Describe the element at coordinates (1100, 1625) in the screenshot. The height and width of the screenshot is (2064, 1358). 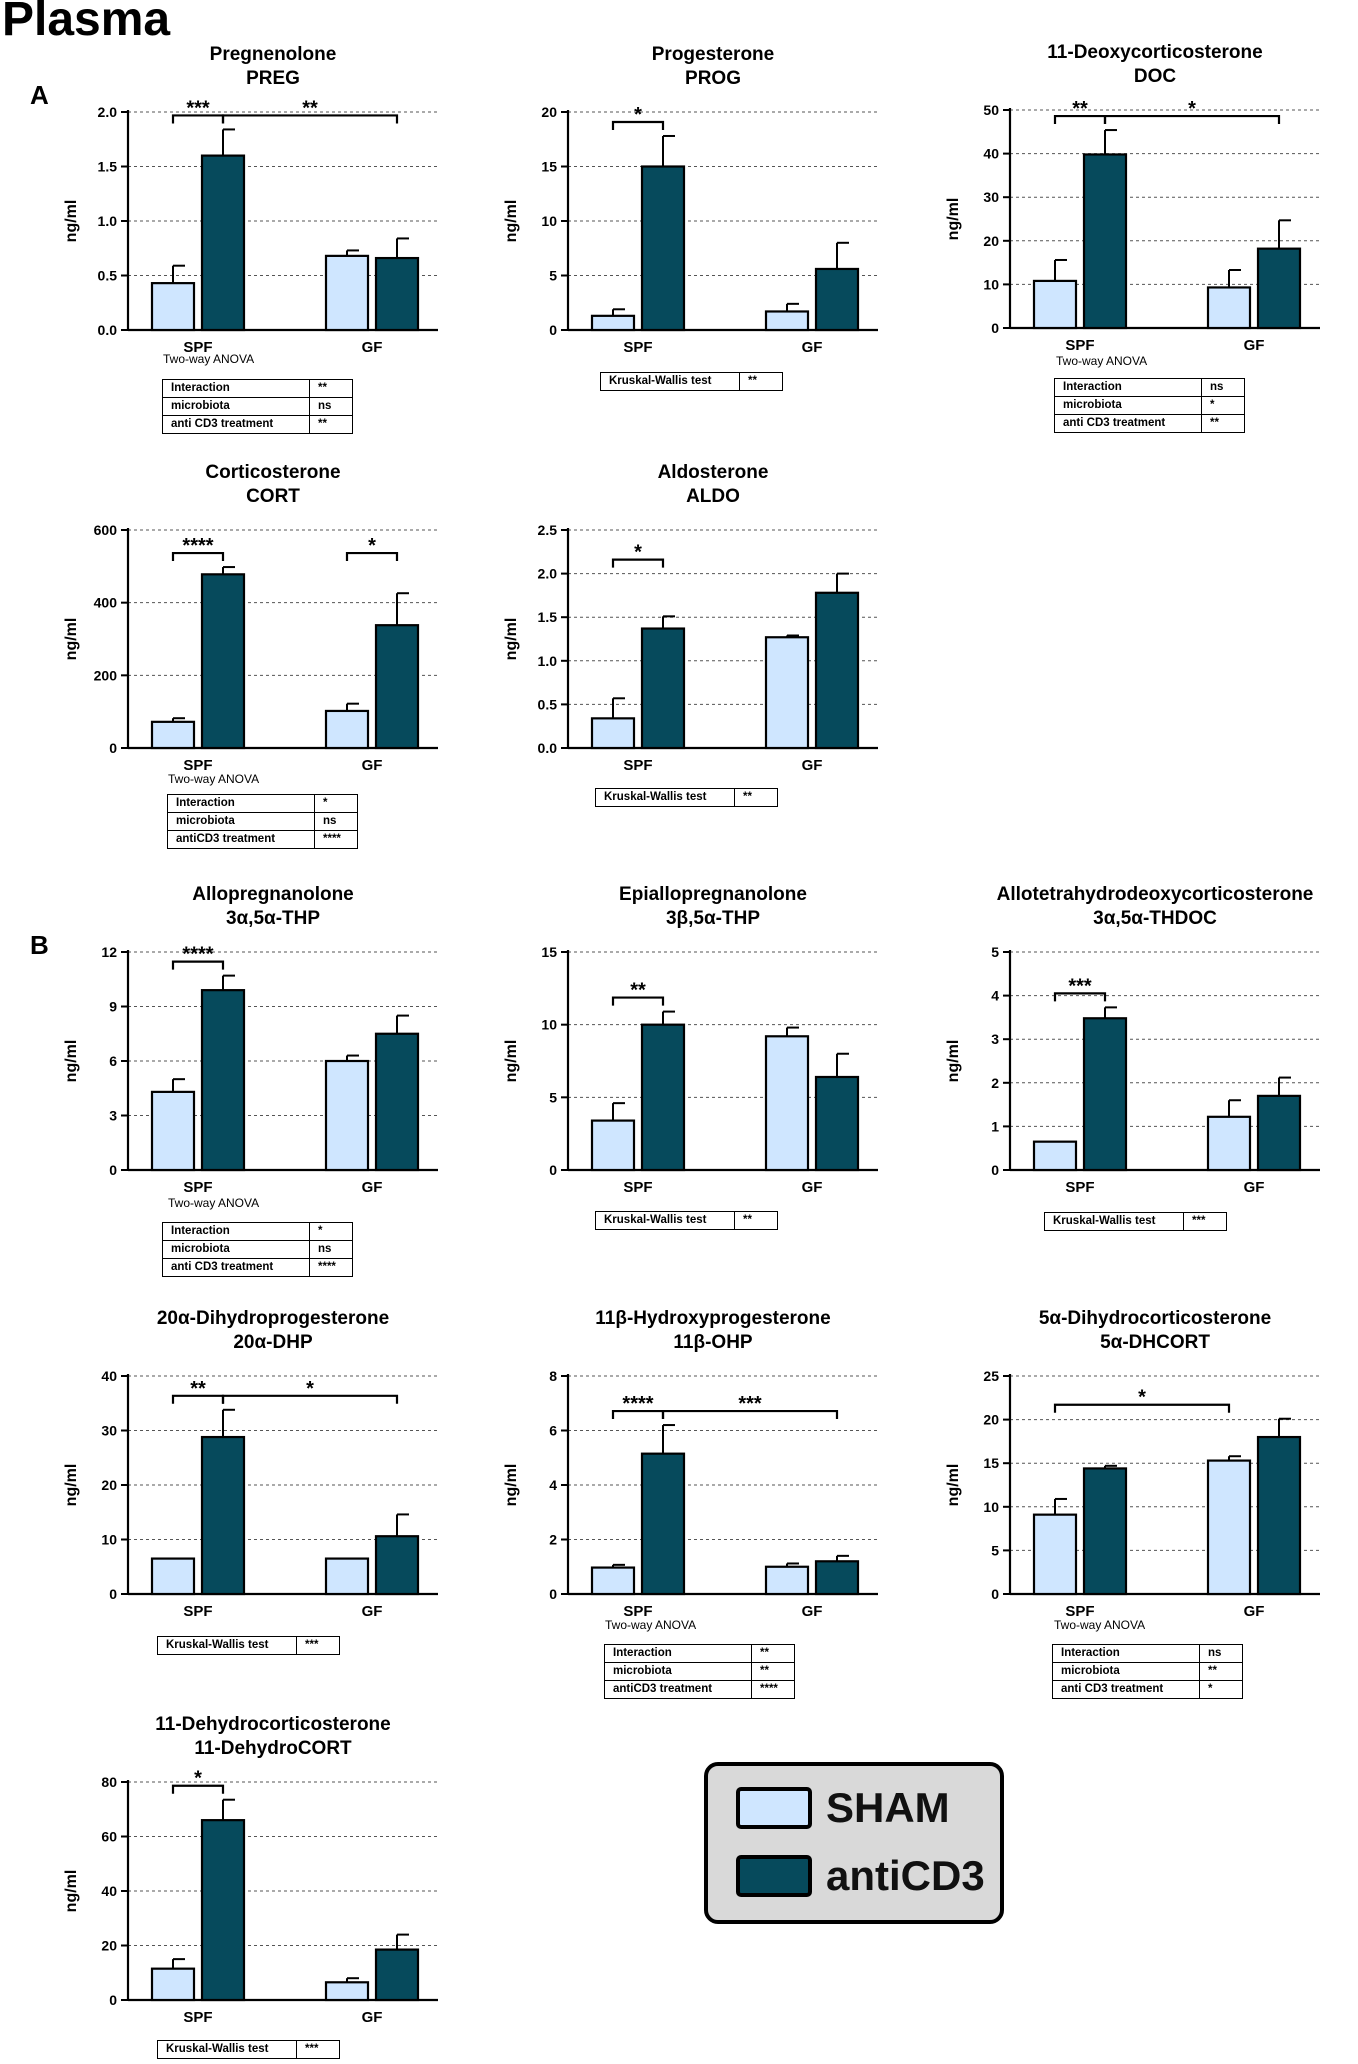
I see `stats-test-name: Two-way ANOVA` at that location.